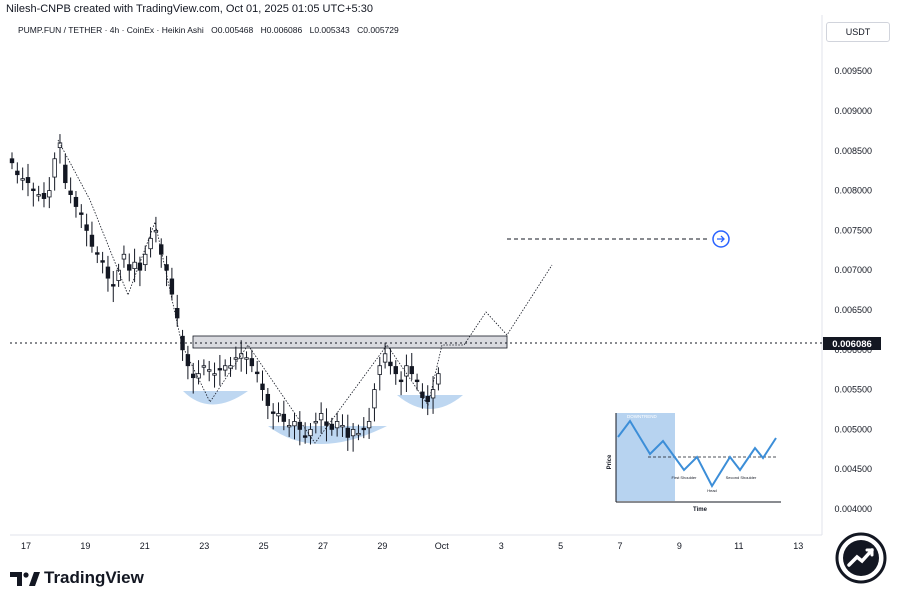 The width and height of the screenshot is (900, 600). I want to click on inset-second-shoulder: Second Shoulder, so click(741, 477).